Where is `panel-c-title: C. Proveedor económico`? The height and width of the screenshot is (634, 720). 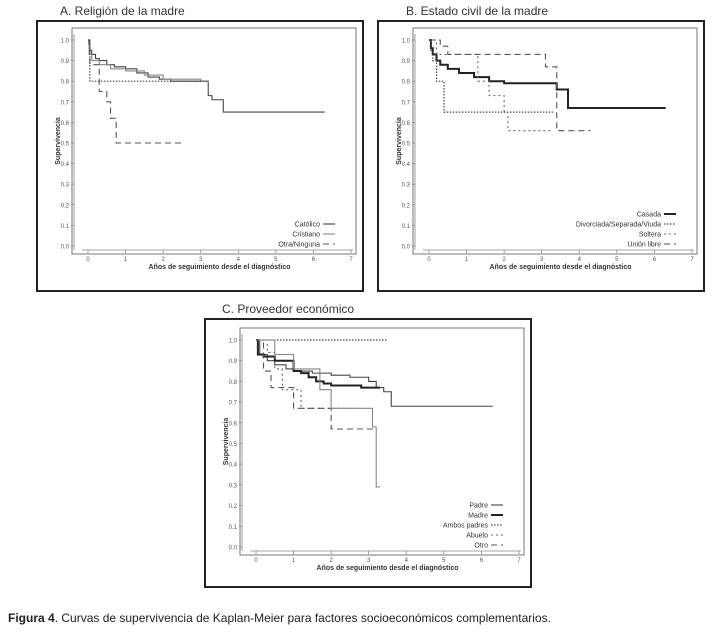 panel-c-title: C. Proveedor económico is located at coordinates (288, 309).